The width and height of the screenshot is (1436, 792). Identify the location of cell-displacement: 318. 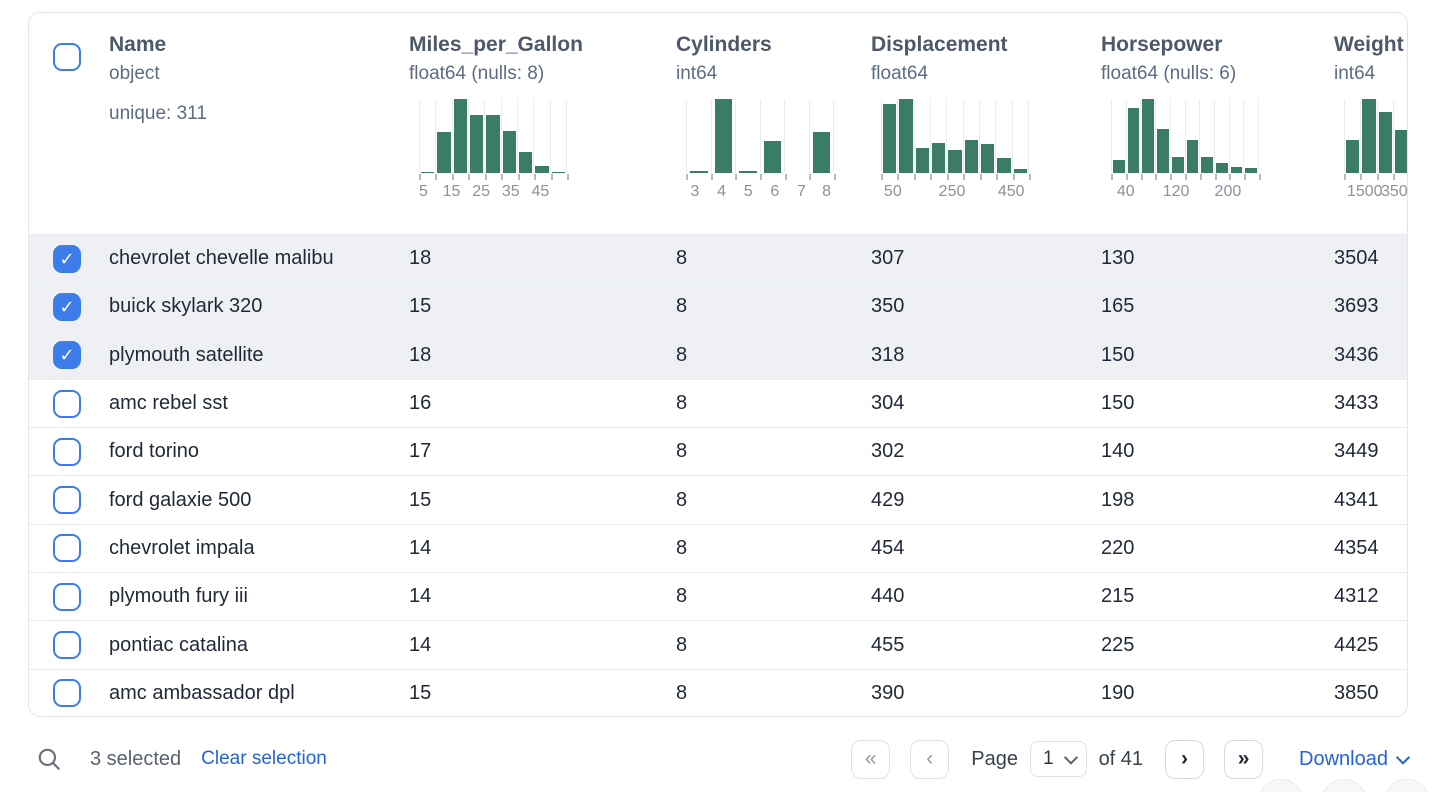
(888, 354).